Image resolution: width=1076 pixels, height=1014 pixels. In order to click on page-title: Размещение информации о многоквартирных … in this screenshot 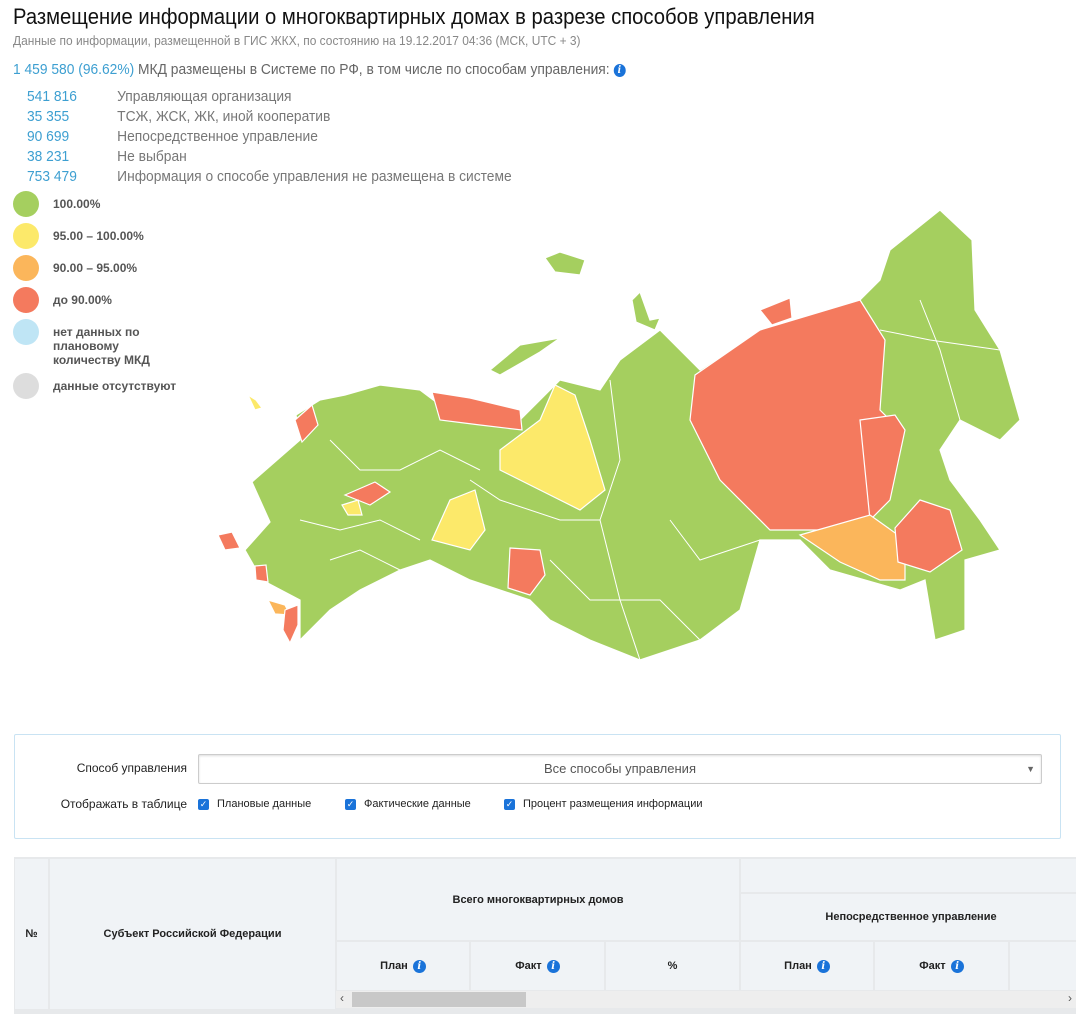, I will do `click(414, 16)`.